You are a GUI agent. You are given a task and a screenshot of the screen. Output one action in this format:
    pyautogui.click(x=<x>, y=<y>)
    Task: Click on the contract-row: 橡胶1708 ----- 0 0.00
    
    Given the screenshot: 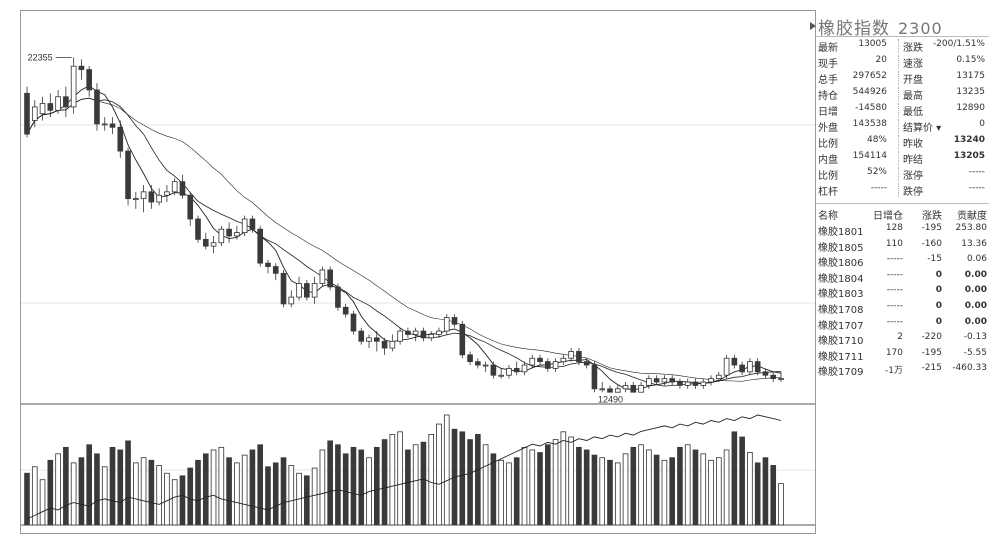 What is the action you would take?
    pyautogui.click(x=902, y=308)
    